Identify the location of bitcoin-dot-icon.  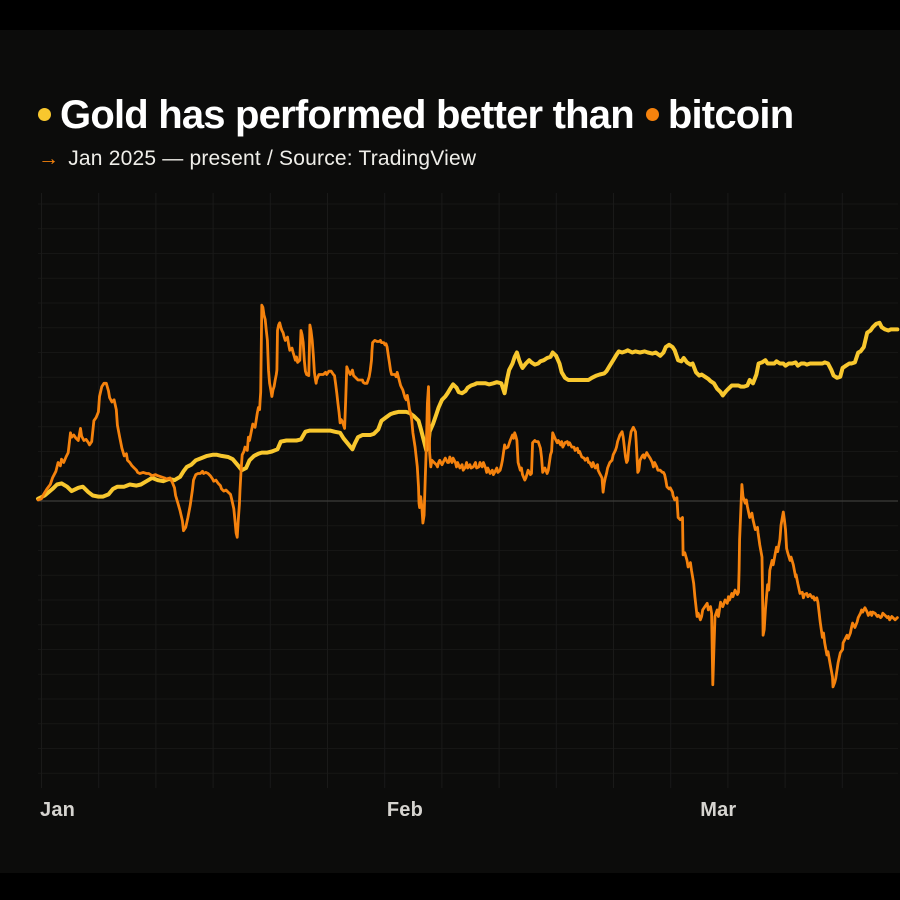
(652, 114).